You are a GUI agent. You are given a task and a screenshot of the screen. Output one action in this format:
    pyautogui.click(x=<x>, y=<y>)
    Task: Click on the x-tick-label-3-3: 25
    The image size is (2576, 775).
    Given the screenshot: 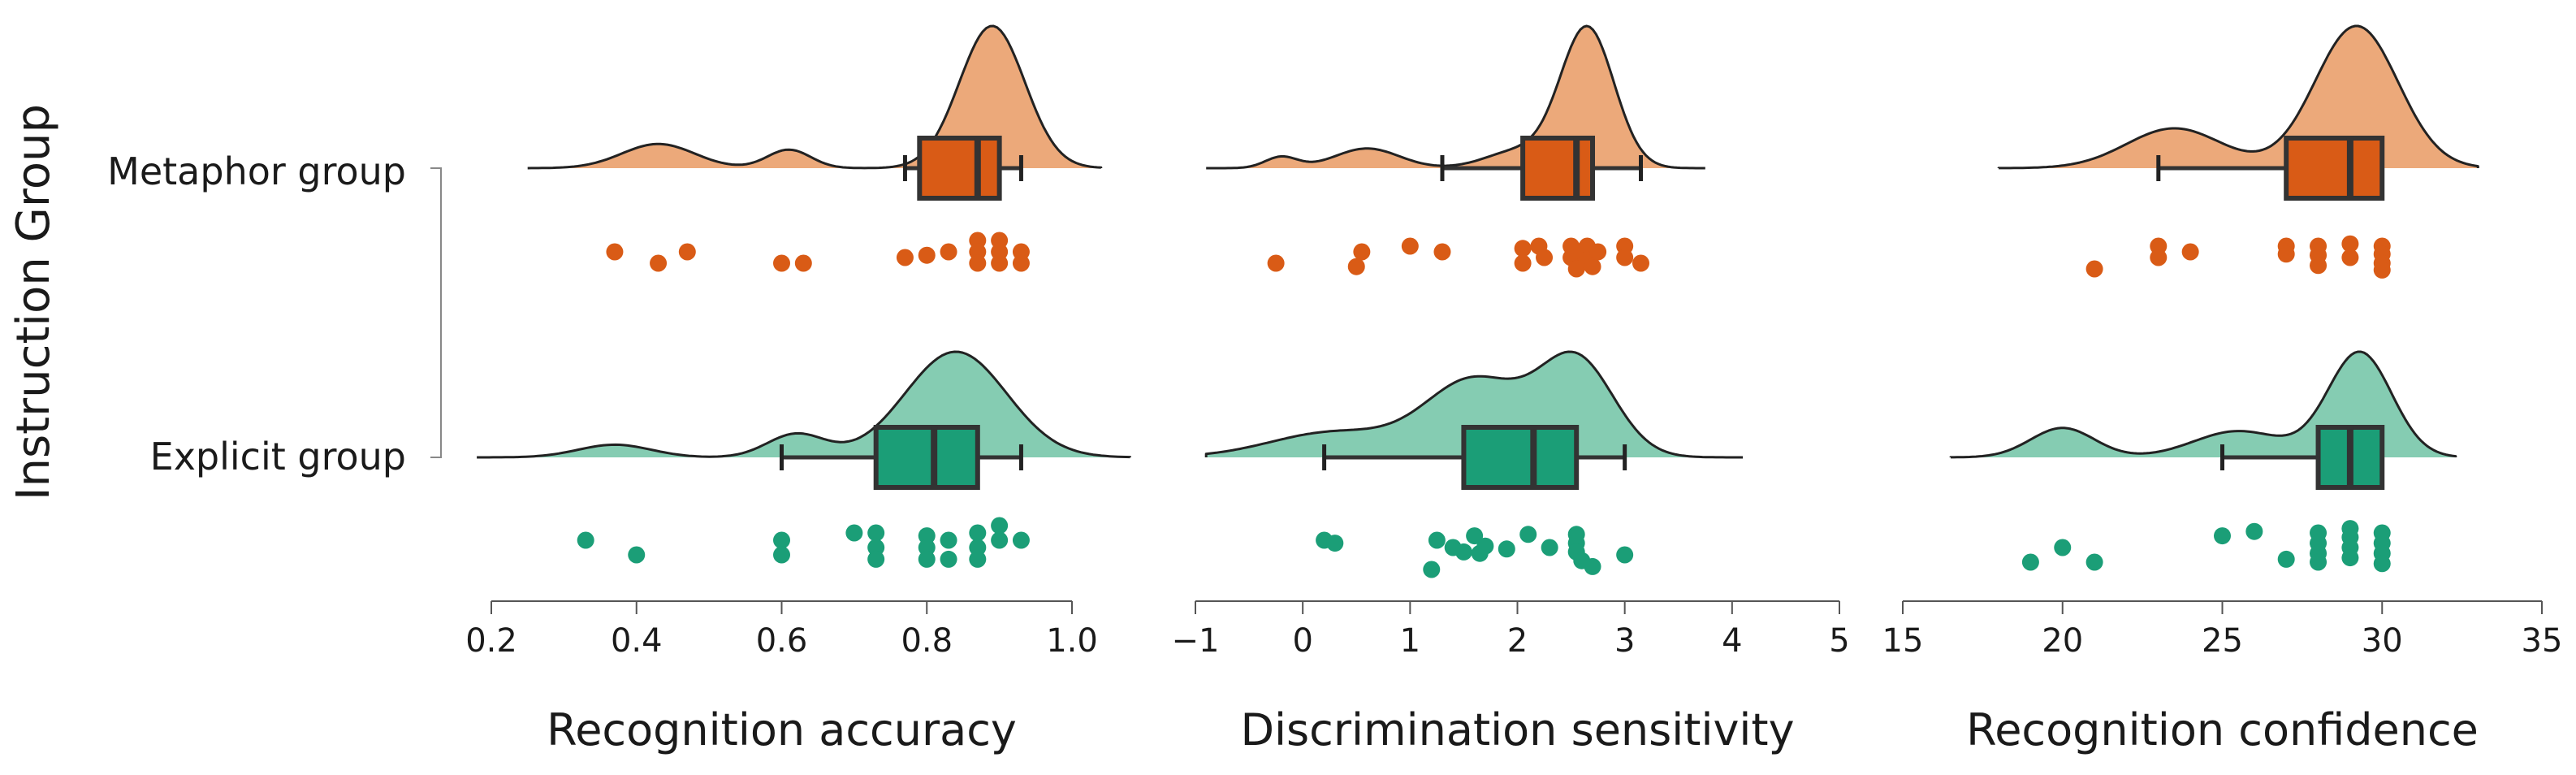 What is the action you would take?
    pyautogui.click(x=2223, y=641)
    